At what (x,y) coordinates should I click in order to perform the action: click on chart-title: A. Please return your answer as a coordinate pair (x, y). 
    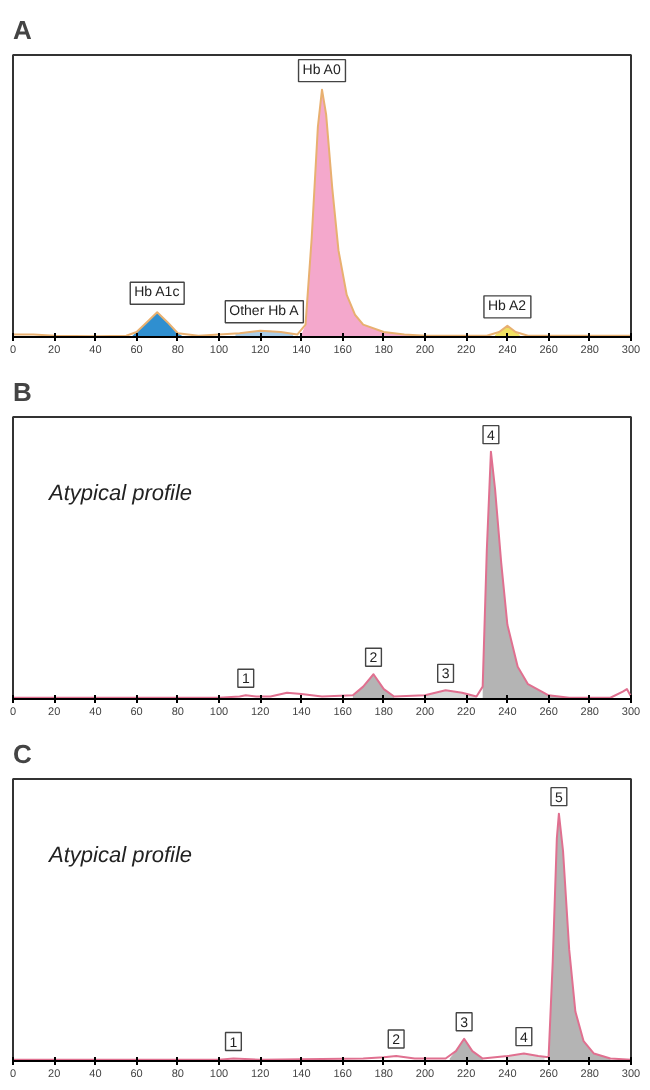
    Looking at the image, I should click on (23, 30).